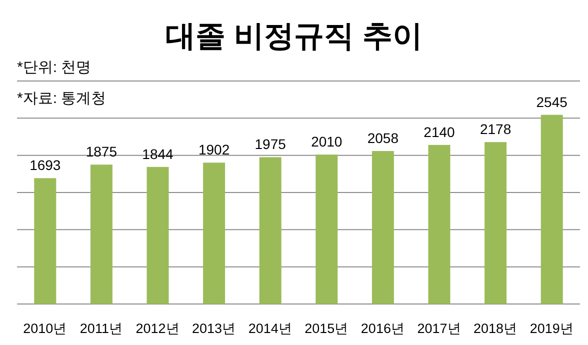 The width and height of the screenshot is (588, 345). I want to click on title: 대졸 비정규직 추이, so click(294, 36).